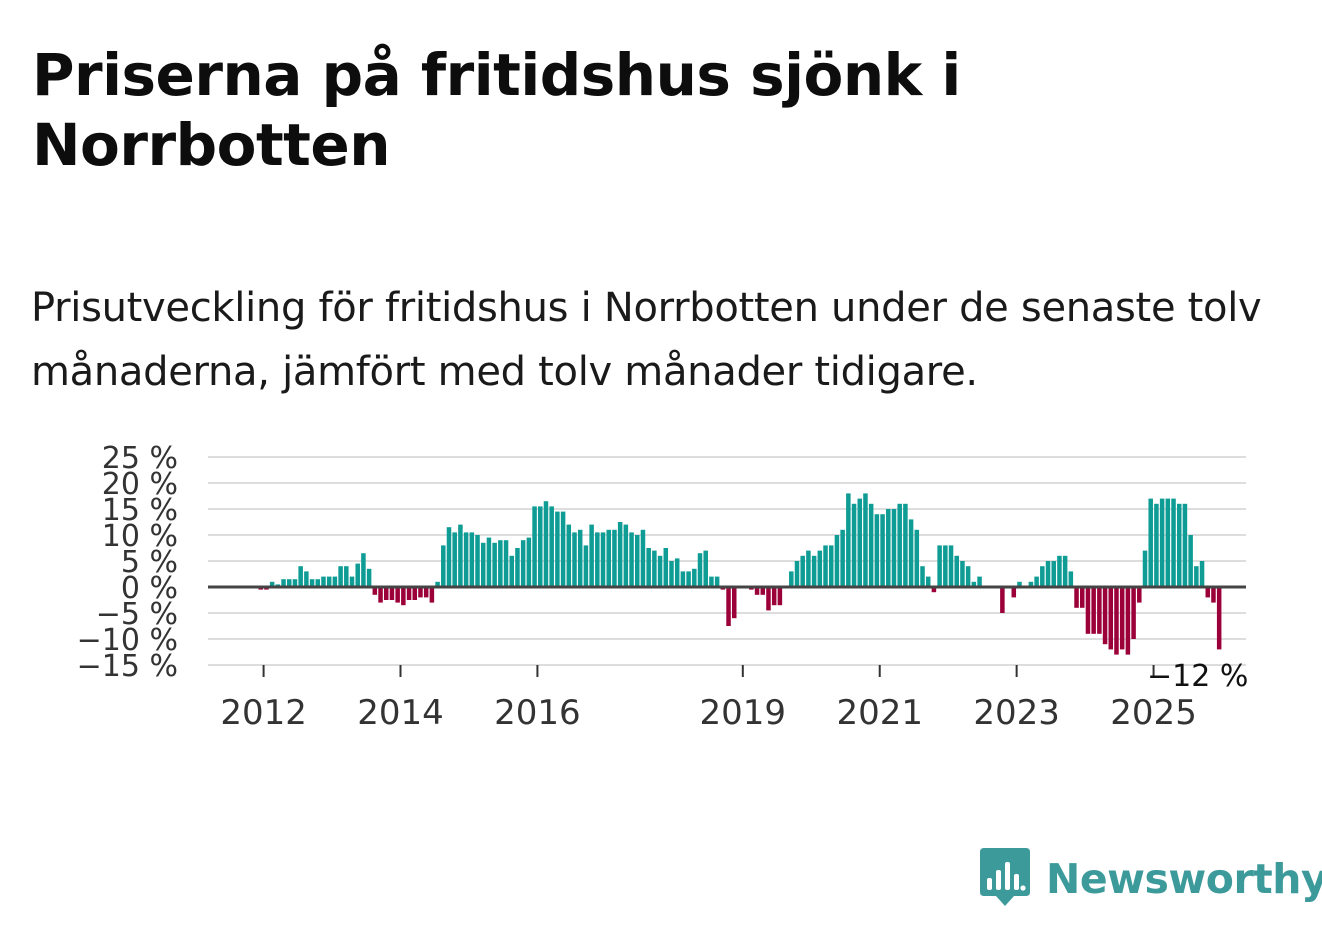  What do you see at coordinates (137, 614) in the screenshot?
I see `y-tick-label: −5 %` at bounding box center [137, 614].